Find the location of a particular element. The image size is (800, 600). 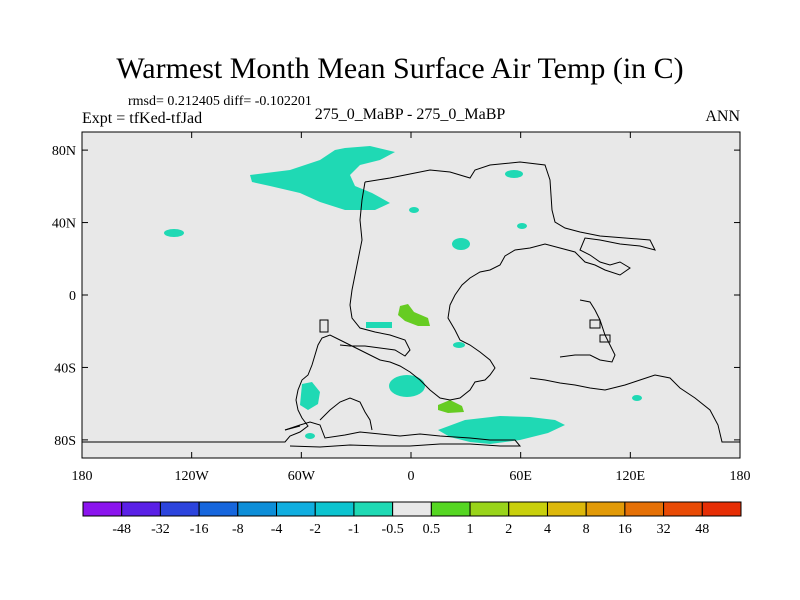

season-label: ANN is located at coordinates (722, 116).